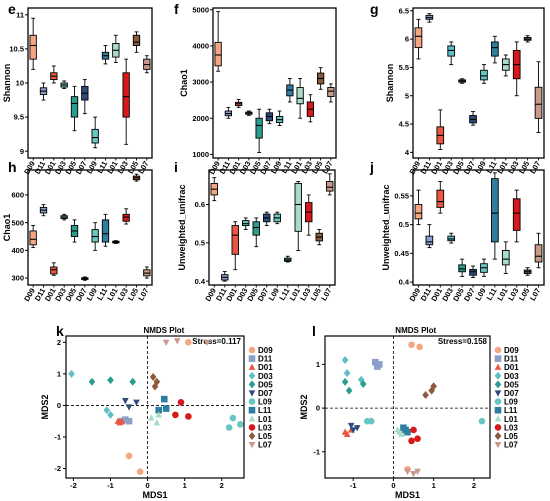 Image resolution: width=550 pixels, height=501 pixels. What do you see at coordinates (415, 330) in the screenshot?
I see `nmds-title: NMDS Plot` at bounding box center [415, 330].